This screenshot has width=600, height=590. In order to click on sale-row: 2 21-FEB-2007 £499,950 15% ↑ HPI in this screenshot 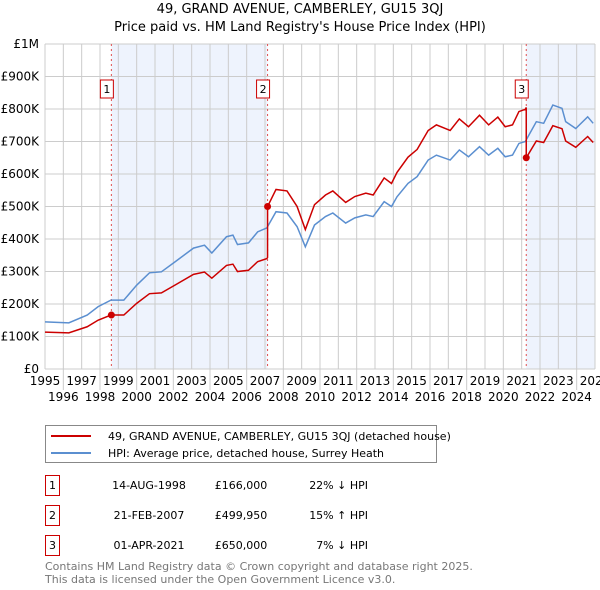, I will do `click(245, 515)`.